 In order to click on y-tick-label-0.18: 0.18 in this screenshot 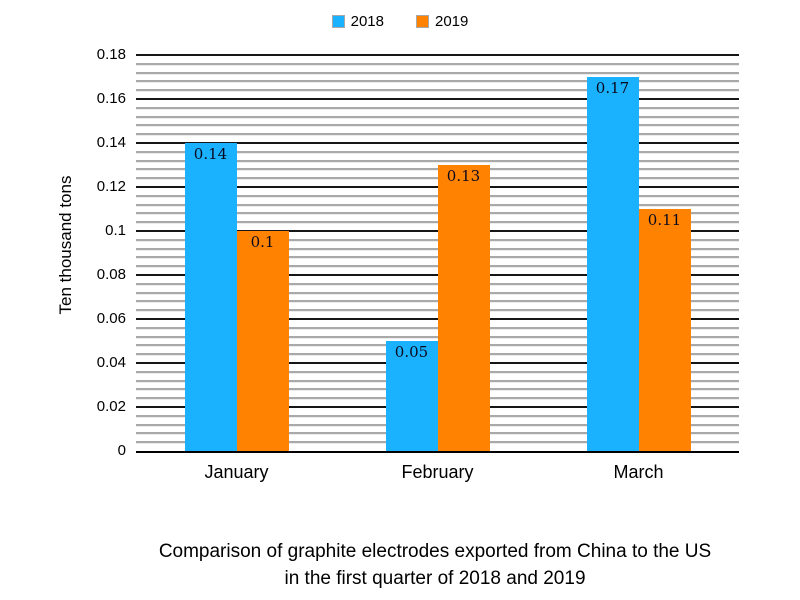, I will do `click(111, 54)`.